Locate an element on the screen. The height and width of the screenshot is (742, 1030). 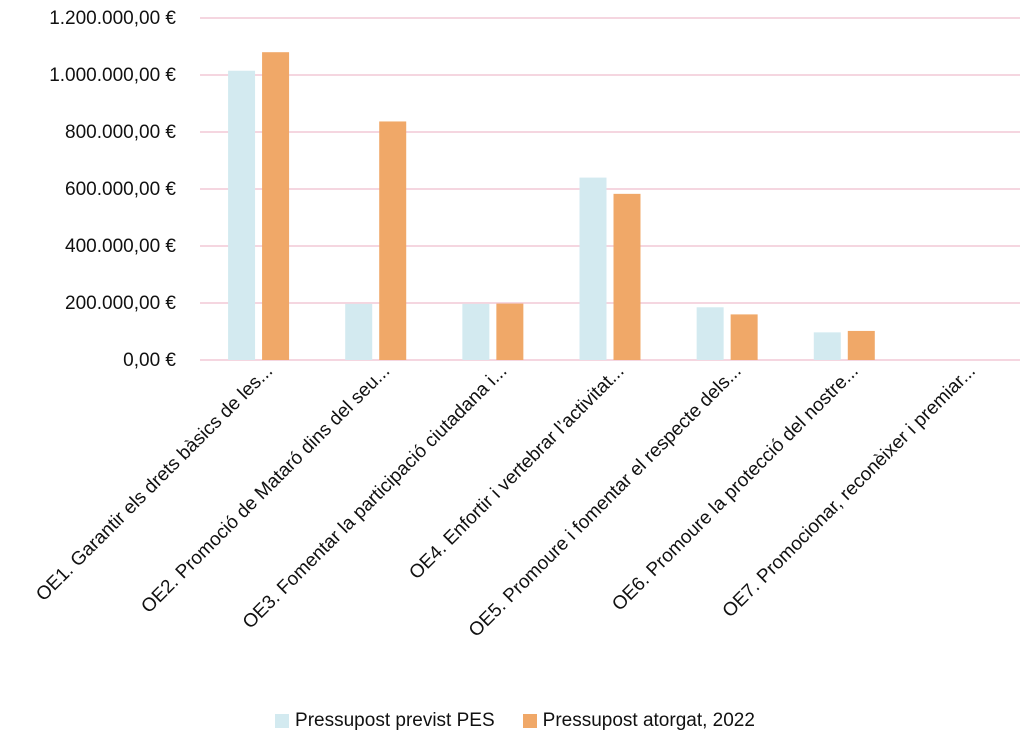
y-tick-label: 400.000,00 € is located at coordinates (120, 246).